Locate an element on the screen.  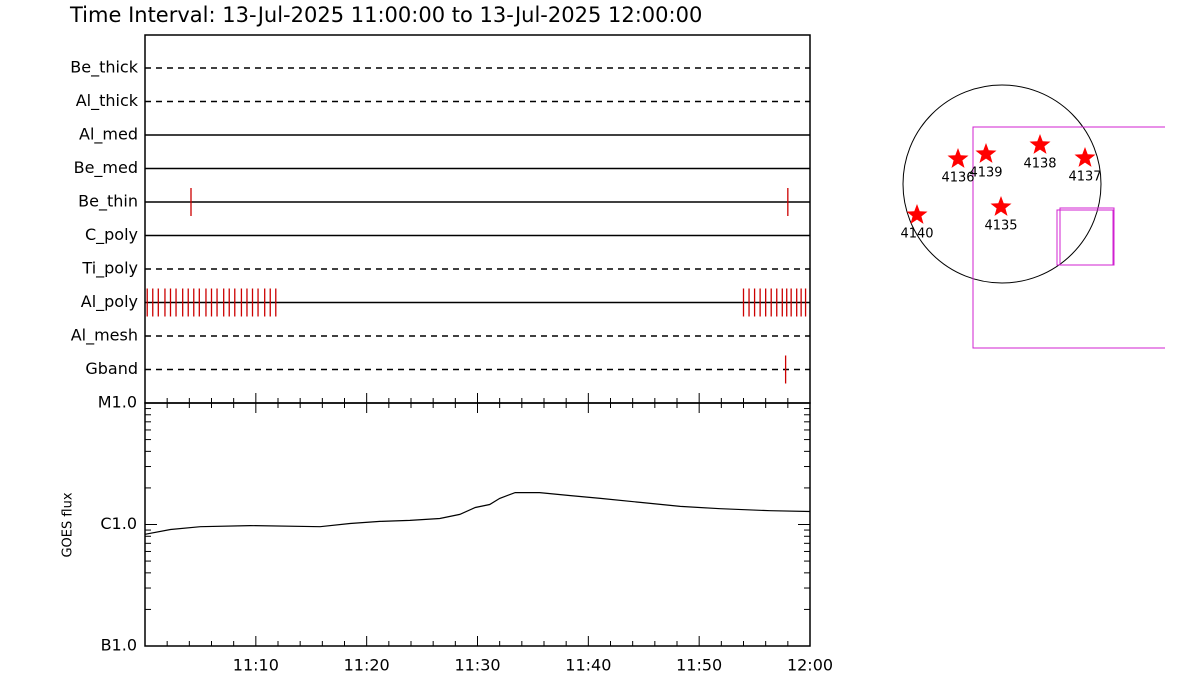
row-label: Al_mesh is located at coordinates (104, 336).